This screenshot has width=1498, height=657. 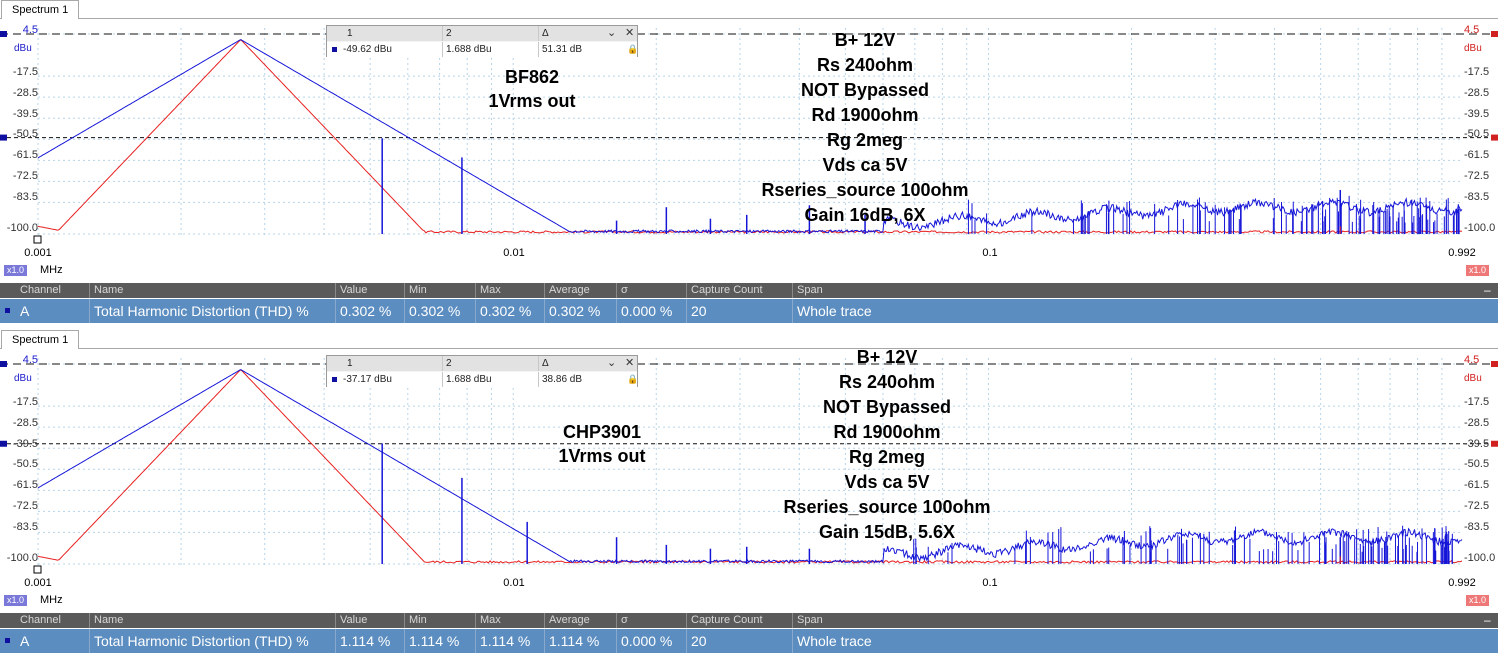 What do you see at coordinates (562, 379) in the screenshot?
I see `cursor-value-delta: 38.86 dB` at bounding box center [562, 379].